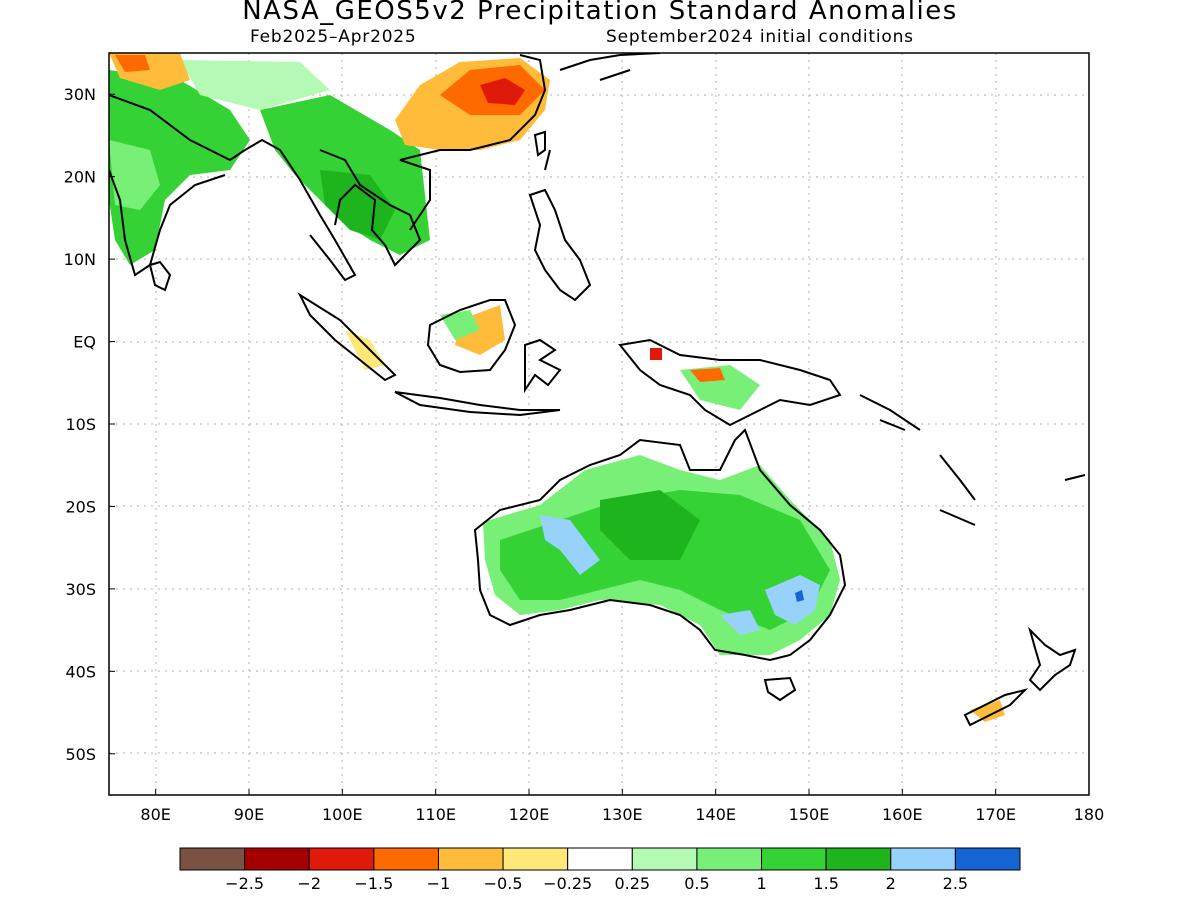 This screenshot has height=900, width=1200. What do you see at coordinates (435, 814) in the screenshot?
I see `lon-label: 110E` at bounding box center [435, 814].